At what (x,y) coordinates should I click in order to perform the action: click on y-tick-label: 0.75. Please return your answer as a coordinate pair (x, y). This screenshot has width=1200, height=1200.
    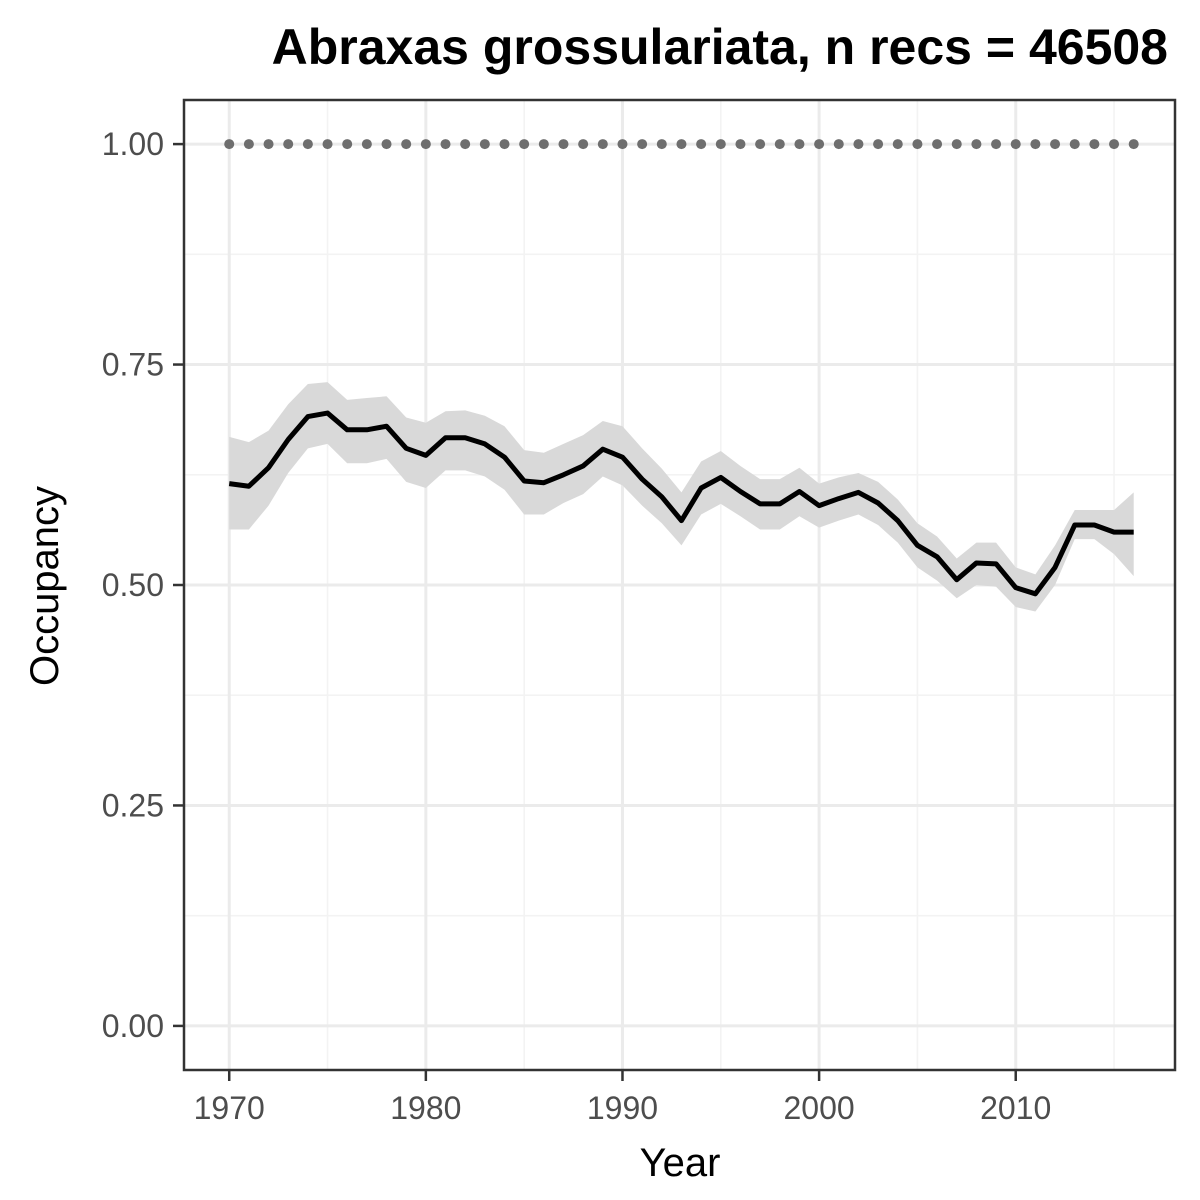
    Looking at the image, I should click on (133, 365).